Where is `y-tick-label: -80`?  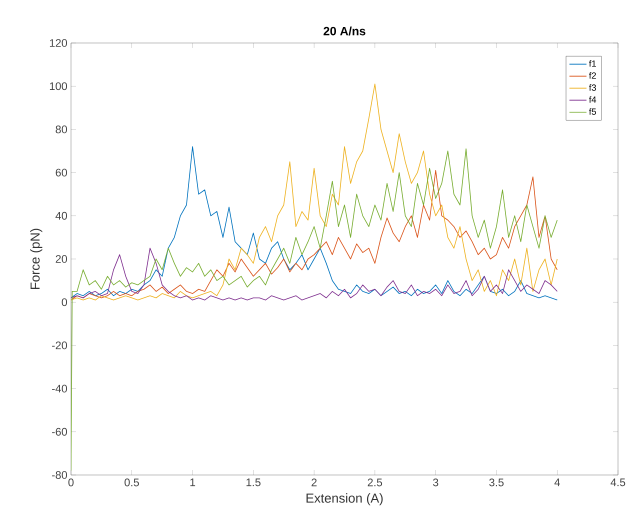
y-tick-label: -80 is located at coordinates (60, 475).